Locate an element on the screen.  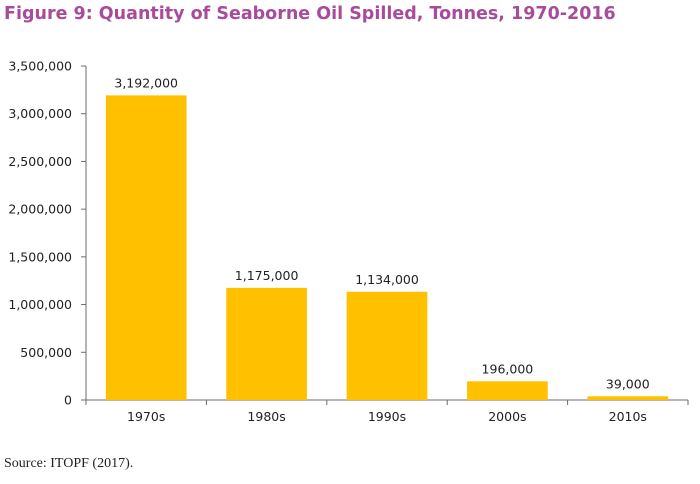
x-tick-label: 1990s is located at coordinates (387, 416).